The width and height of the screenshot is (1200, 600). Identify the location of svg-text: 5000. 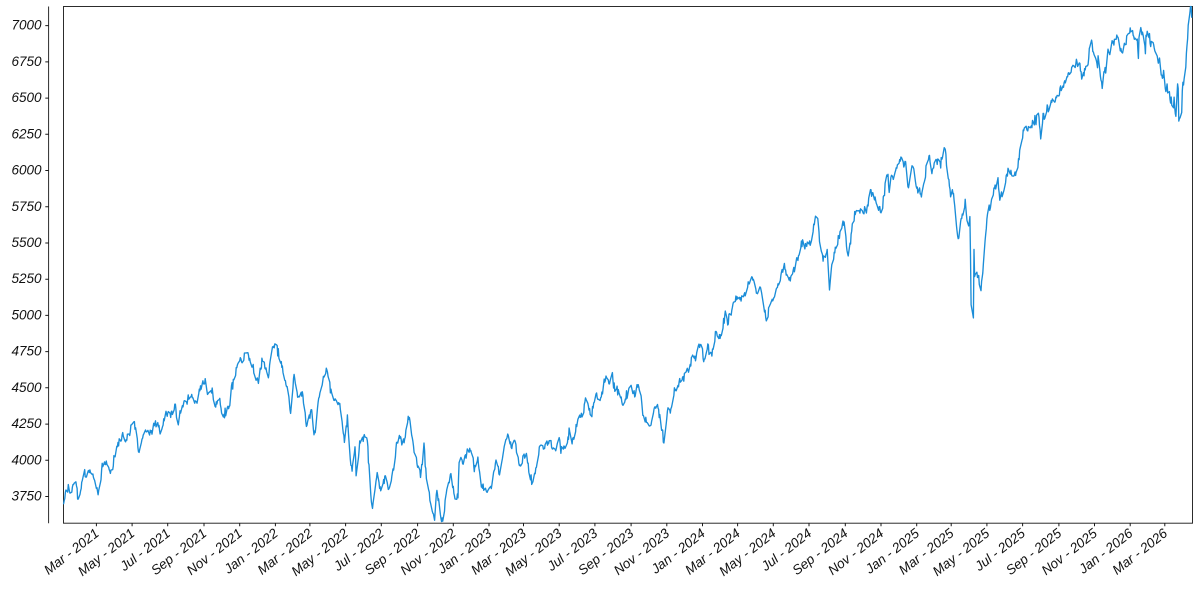
(26, 314).